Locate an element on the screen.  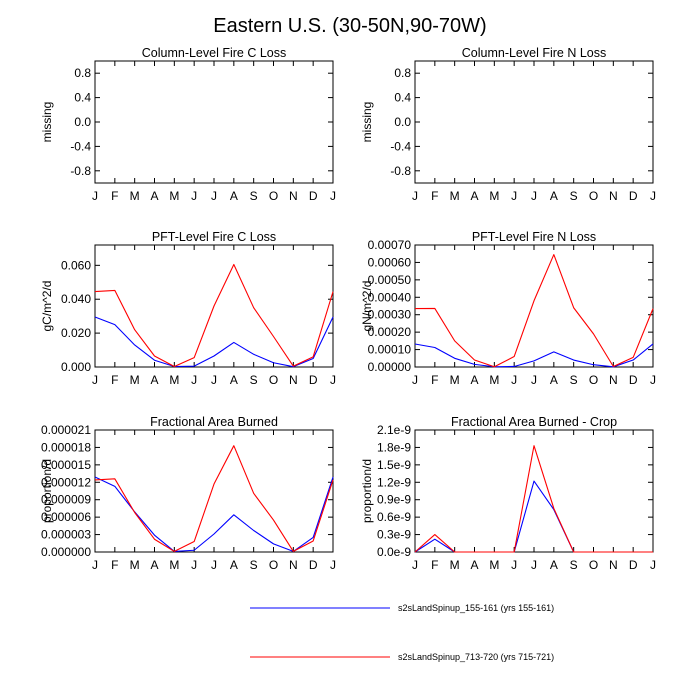
y-tick-label: 0.020 is located at coordinates (76, 333).